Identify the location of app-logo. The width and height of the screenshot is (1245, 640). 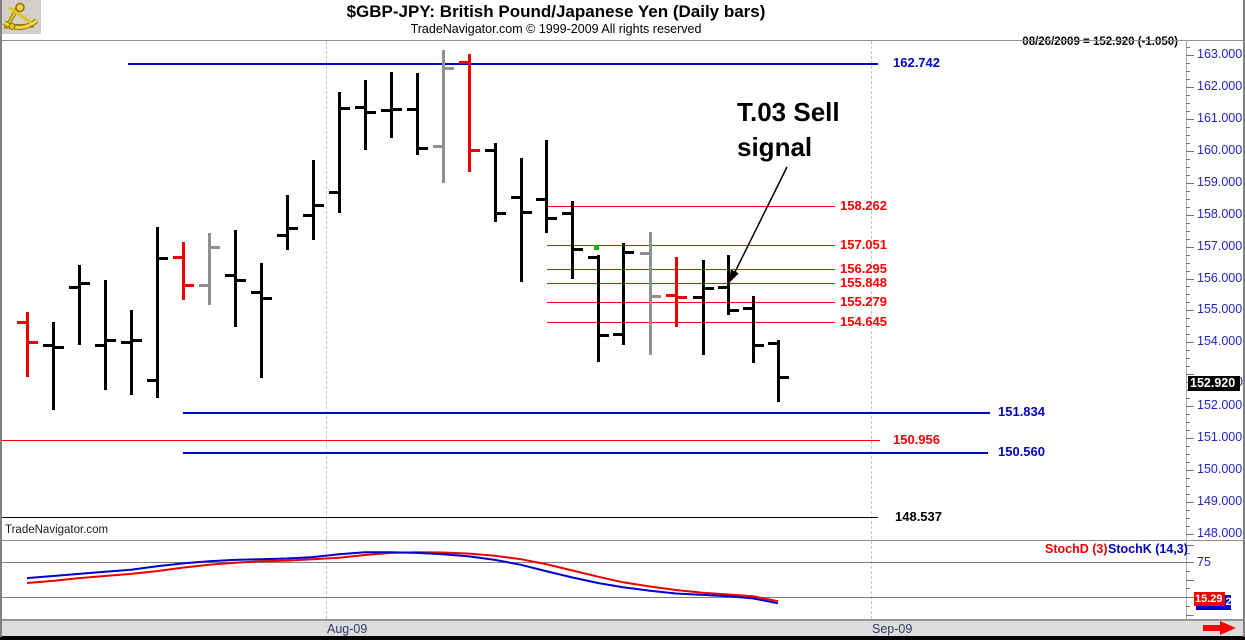
(20, 17).